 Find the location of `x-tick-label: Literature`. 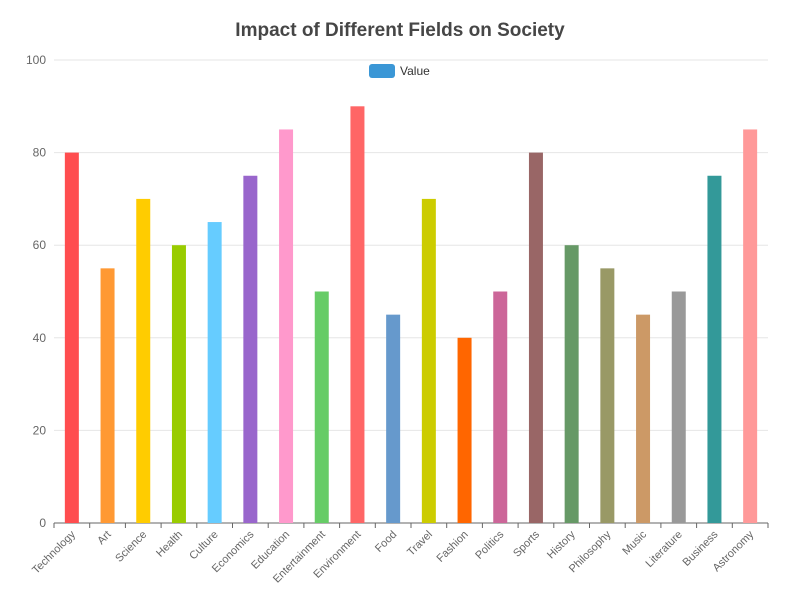

x-tick-label: Literature is located at coordinates (664, 549).